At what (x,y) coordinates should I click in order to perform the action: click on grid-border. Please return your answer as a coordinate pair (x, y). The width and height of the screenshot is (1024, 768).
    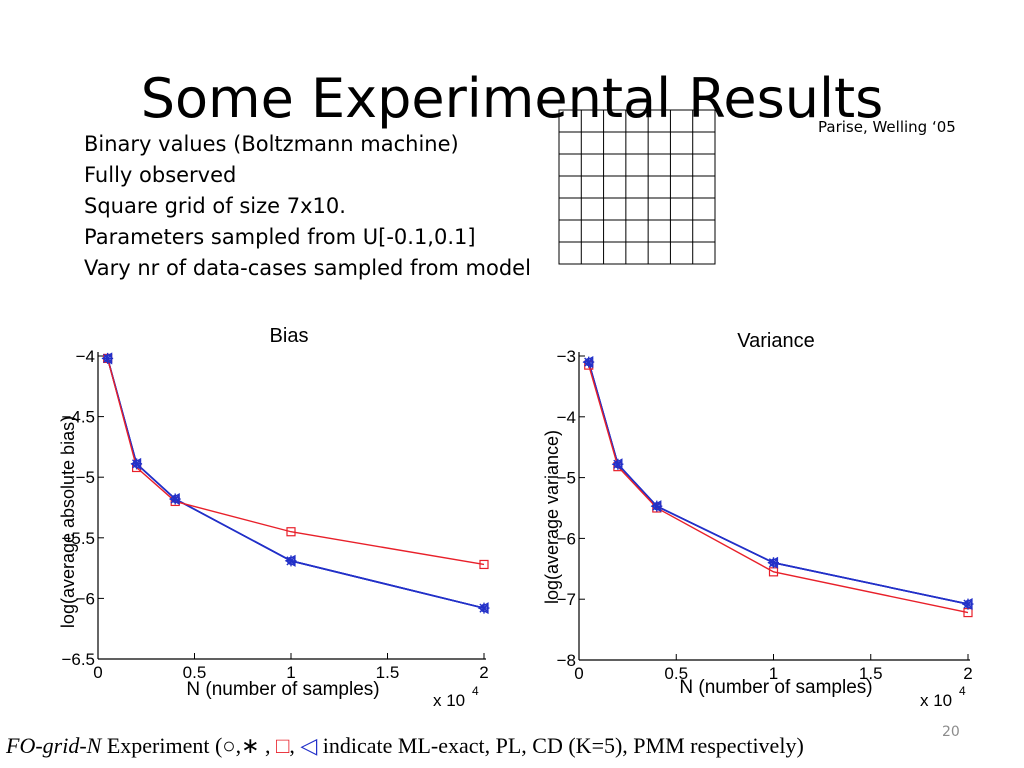
    Looking at the image, I should click on (637, 187).